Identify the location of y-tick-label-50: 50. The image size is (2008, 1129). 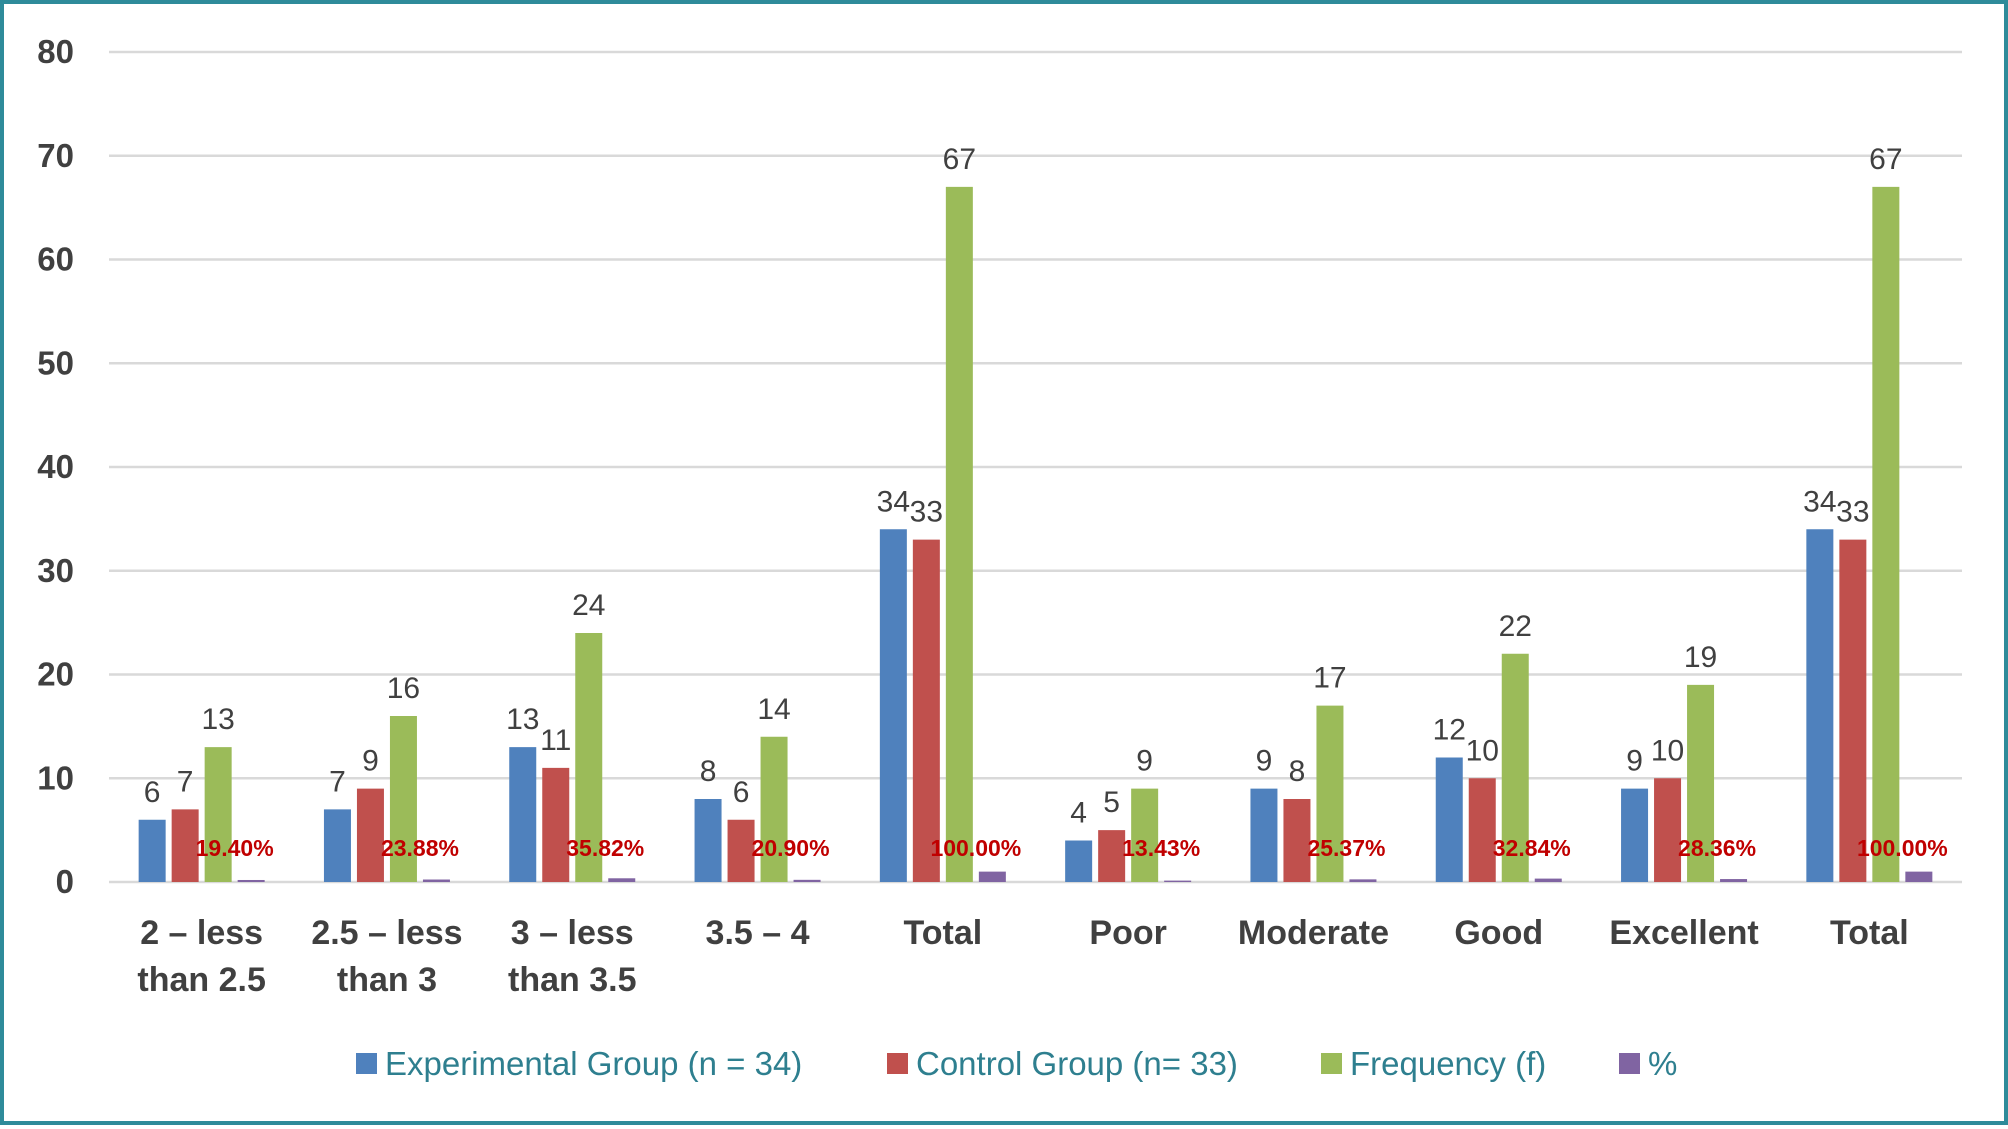
(55, 362).